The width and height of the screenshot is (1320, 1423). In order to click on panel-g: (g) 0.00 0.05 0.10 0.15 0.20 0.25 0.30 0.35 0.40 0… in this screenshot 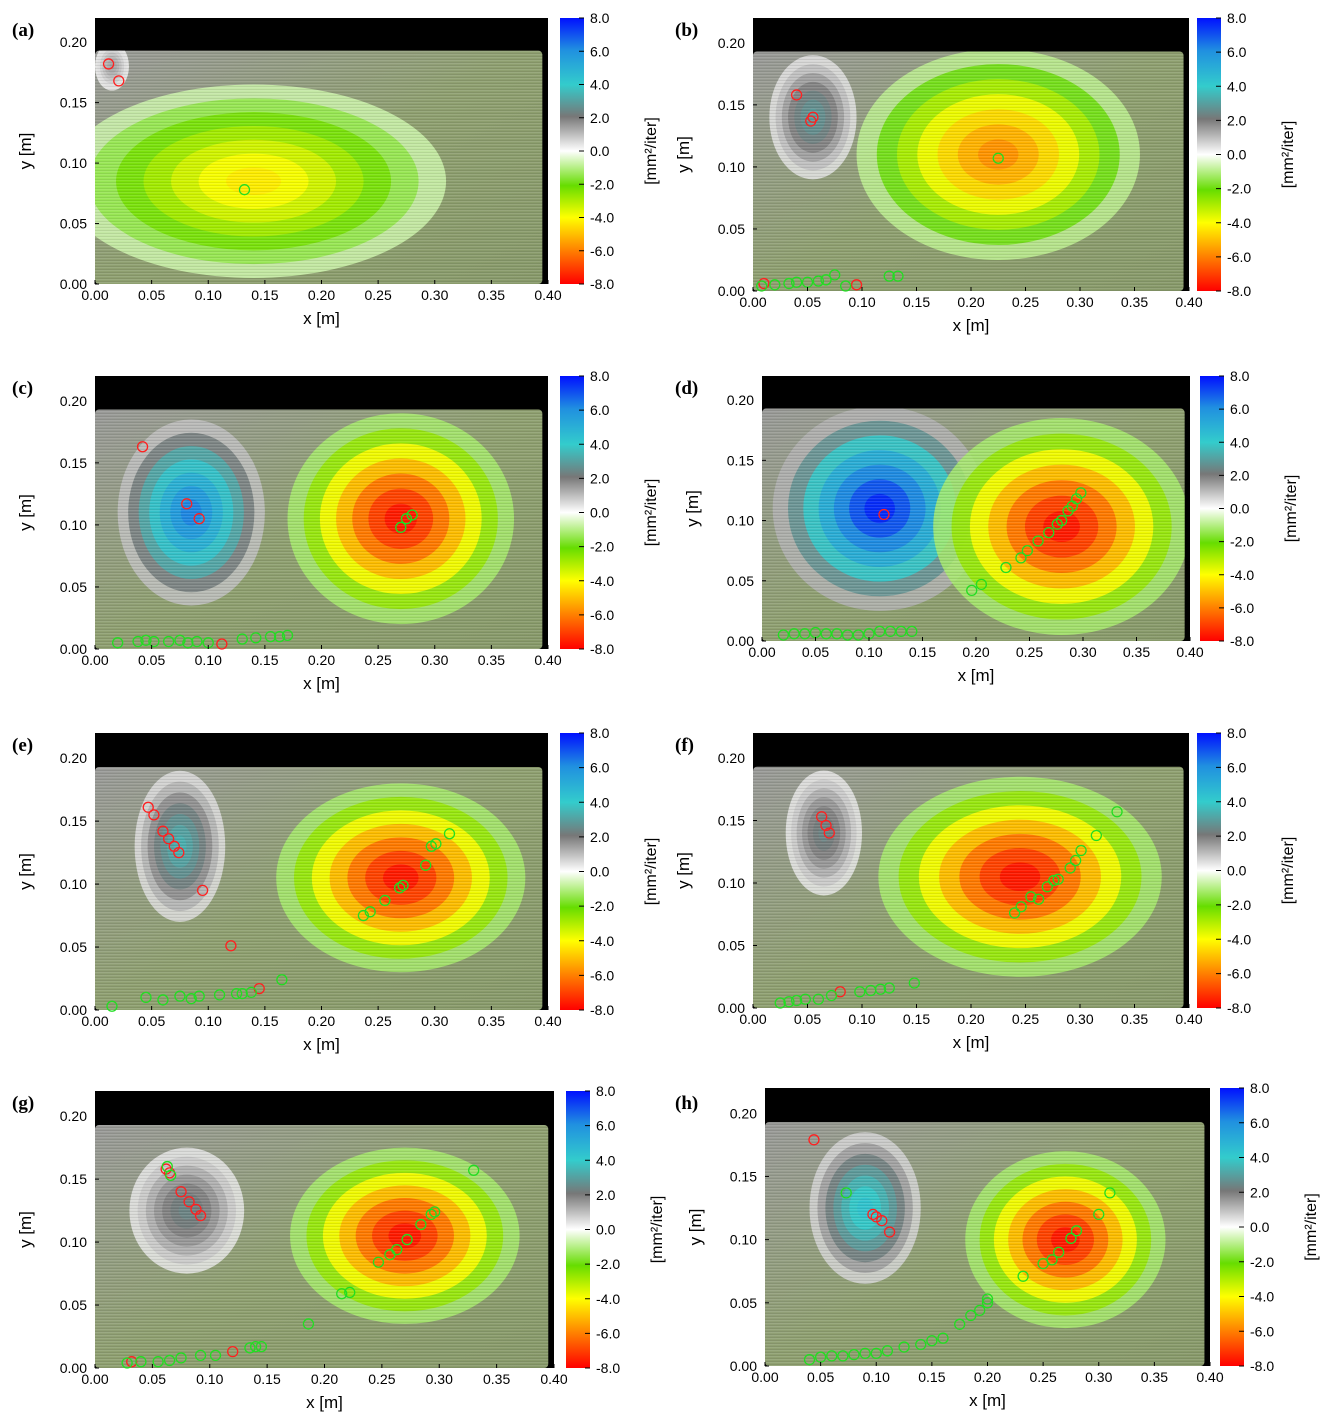, I will do `click(339, 1247)`.